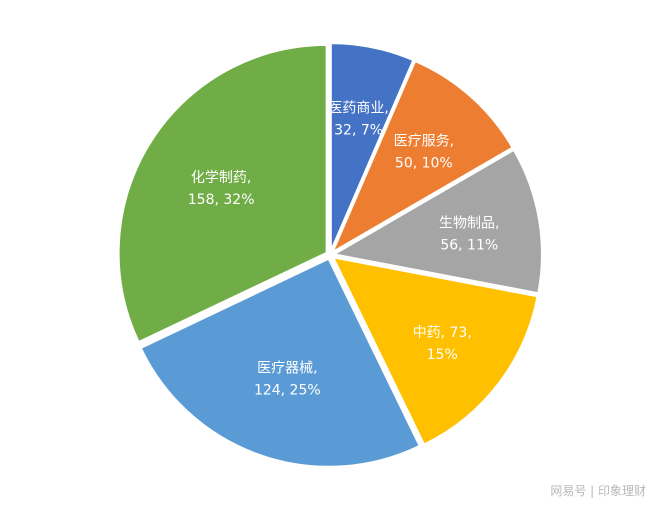 The height and width of the screenshot is (507, 660). I want to click on slice-label-line: 32, 7%, so click(358, 131).